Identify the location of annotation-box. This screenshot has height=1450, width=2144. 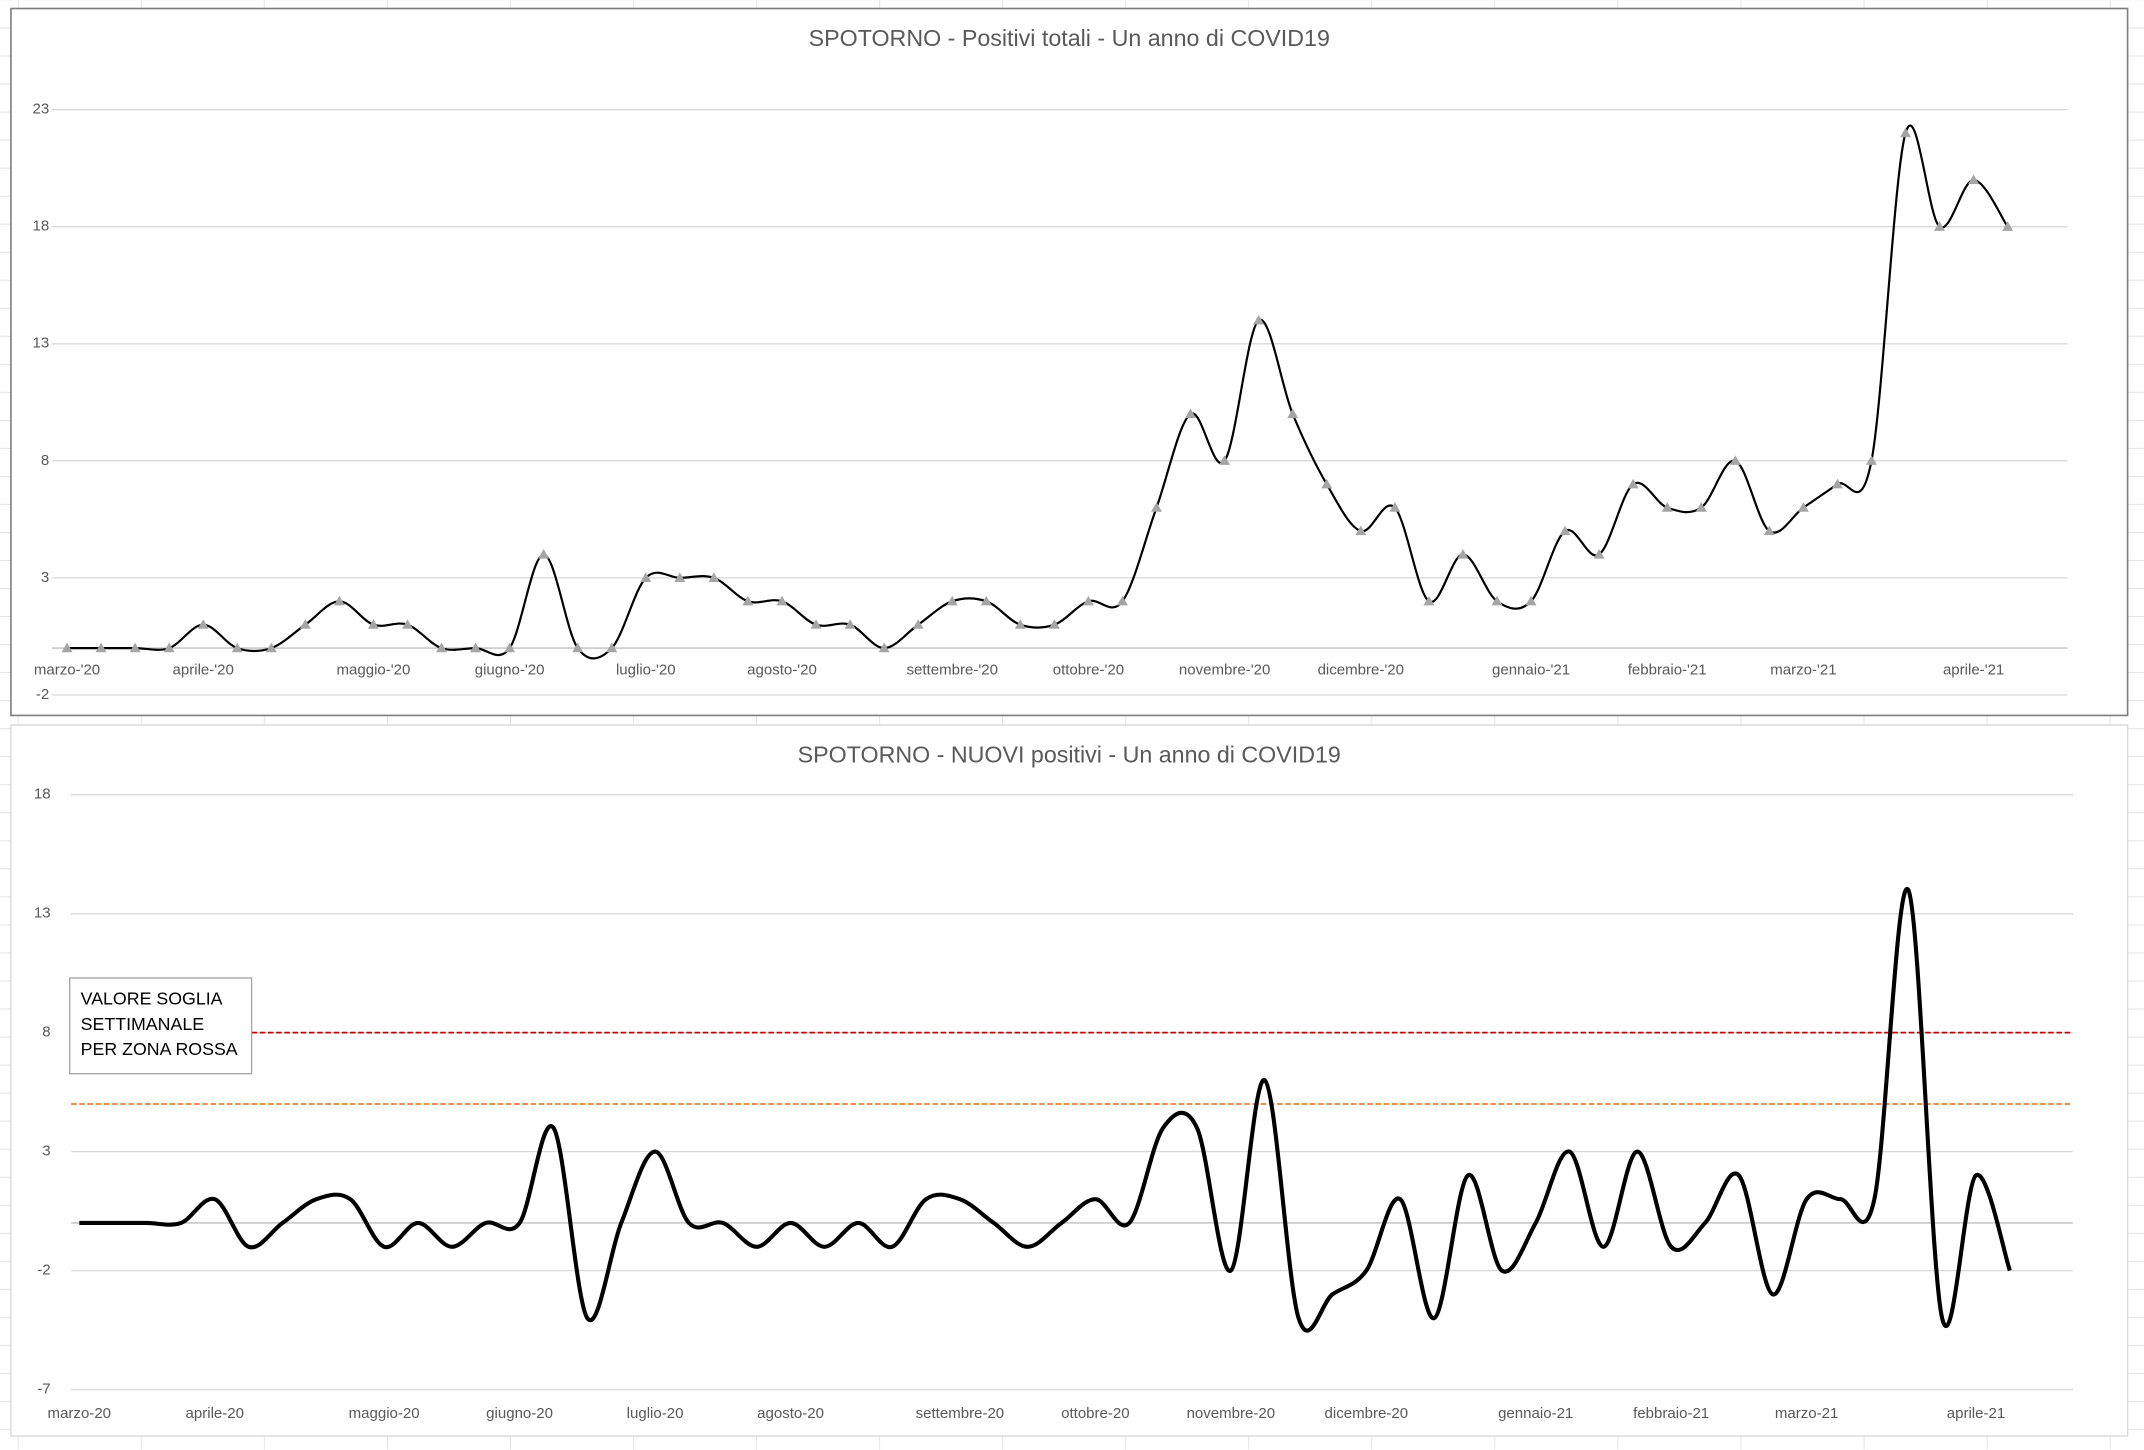
(161, 1026).